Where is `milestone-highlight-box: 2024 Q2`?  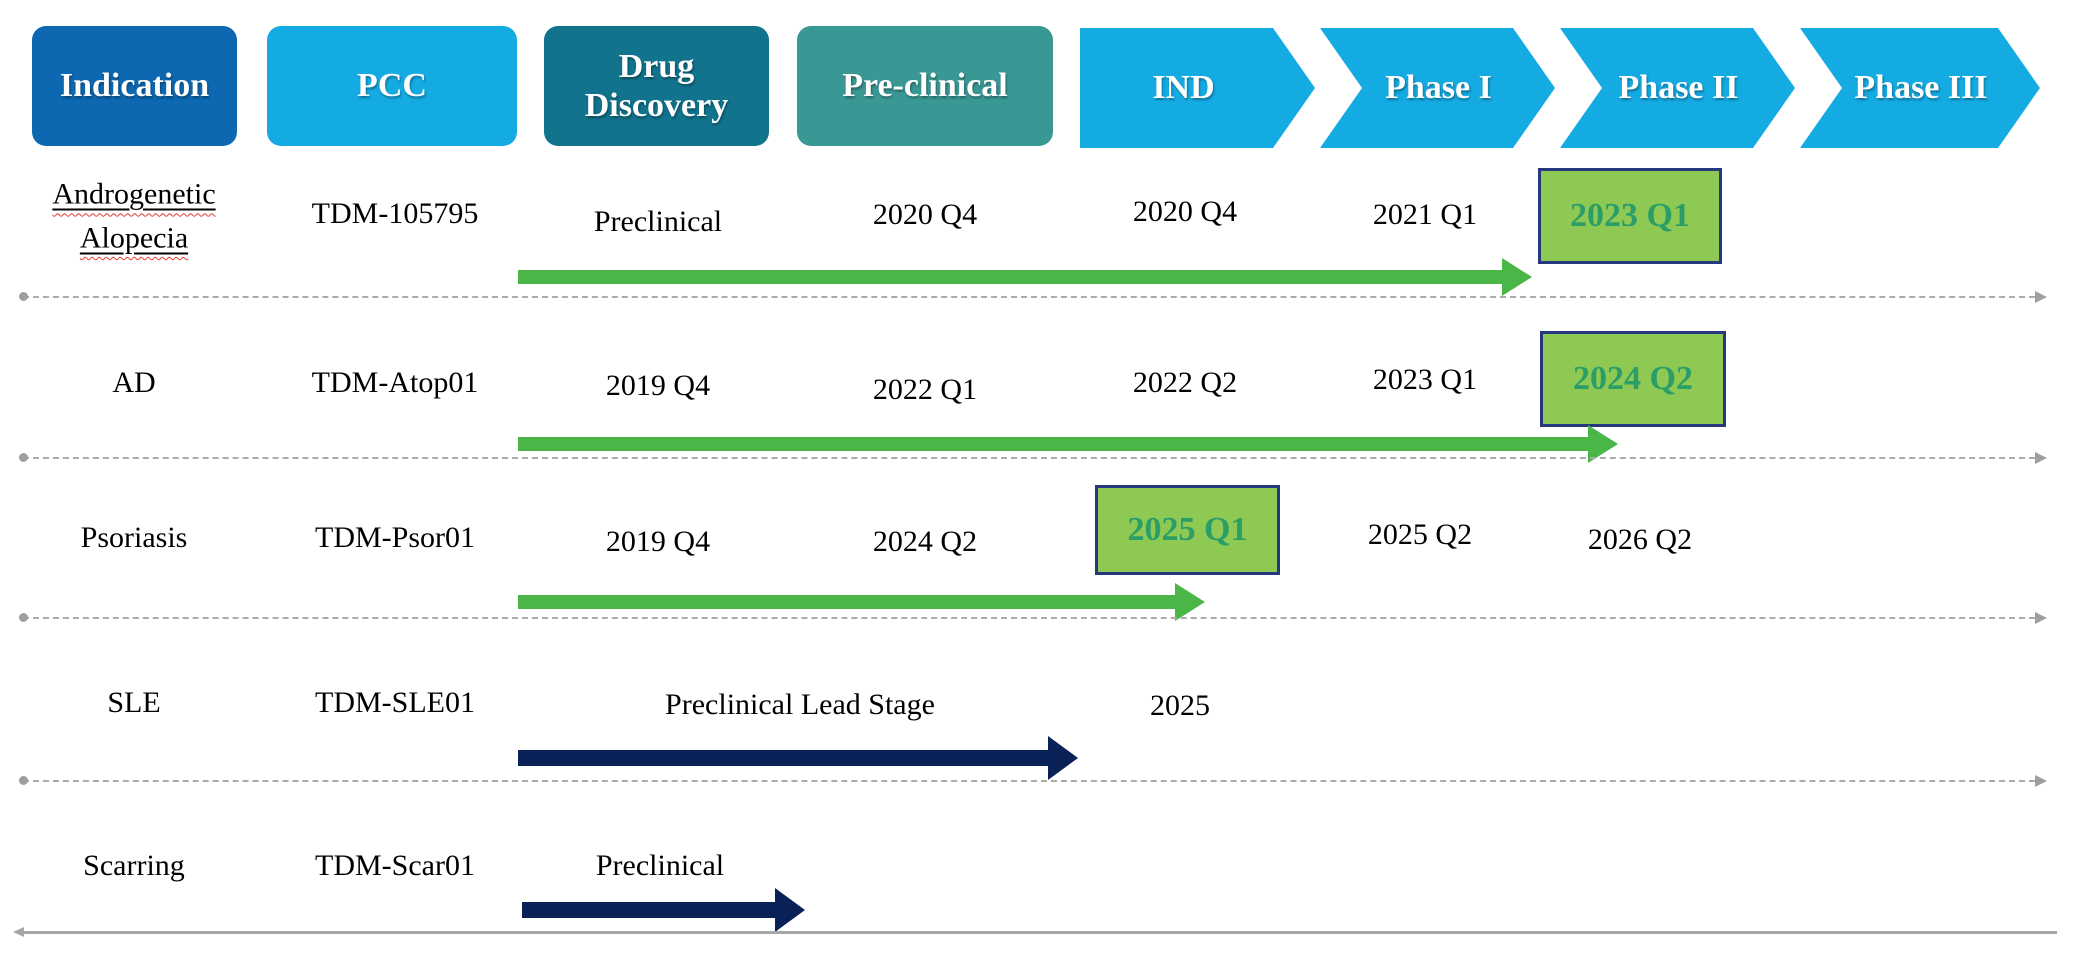 milestone-highlight-box: 2024 Q2 is located at coordinates (1633, 379).